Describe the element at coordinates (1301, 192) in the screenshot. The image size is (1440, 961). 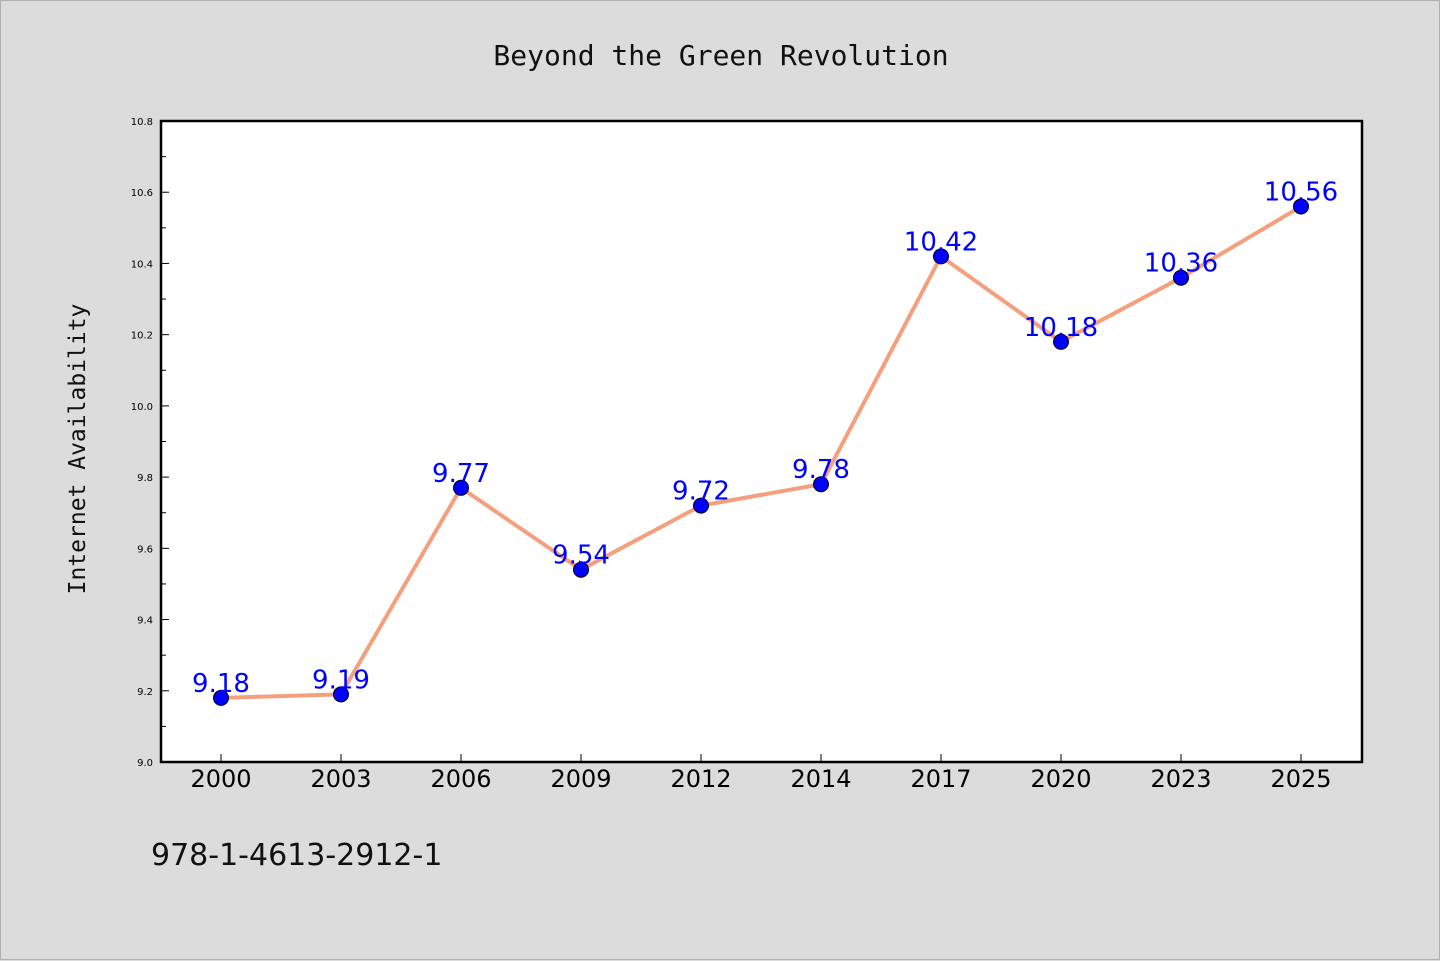
I see `data-label: 10.56` at that location.